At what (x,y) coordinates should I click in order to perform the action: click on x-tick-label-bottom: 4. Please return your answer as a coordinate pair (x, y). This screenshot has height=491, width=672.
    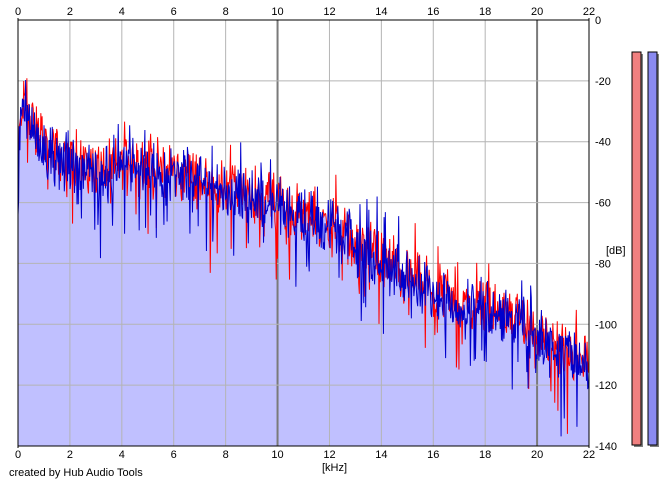
    Looking at the image, I should click on (122, 455).